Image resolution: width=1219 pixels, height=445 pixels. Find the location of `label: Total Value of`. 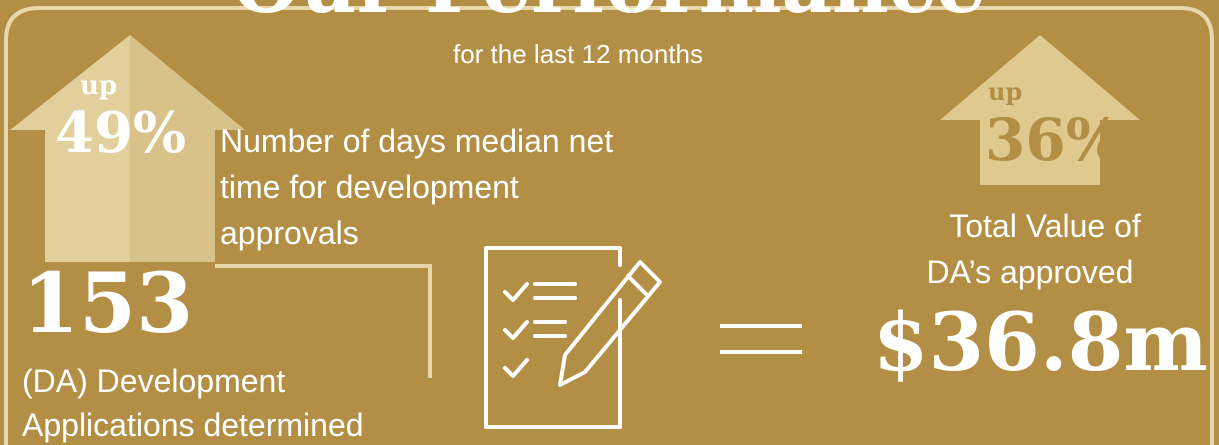

label: Total Value of is located at coordinates (1045, 226).